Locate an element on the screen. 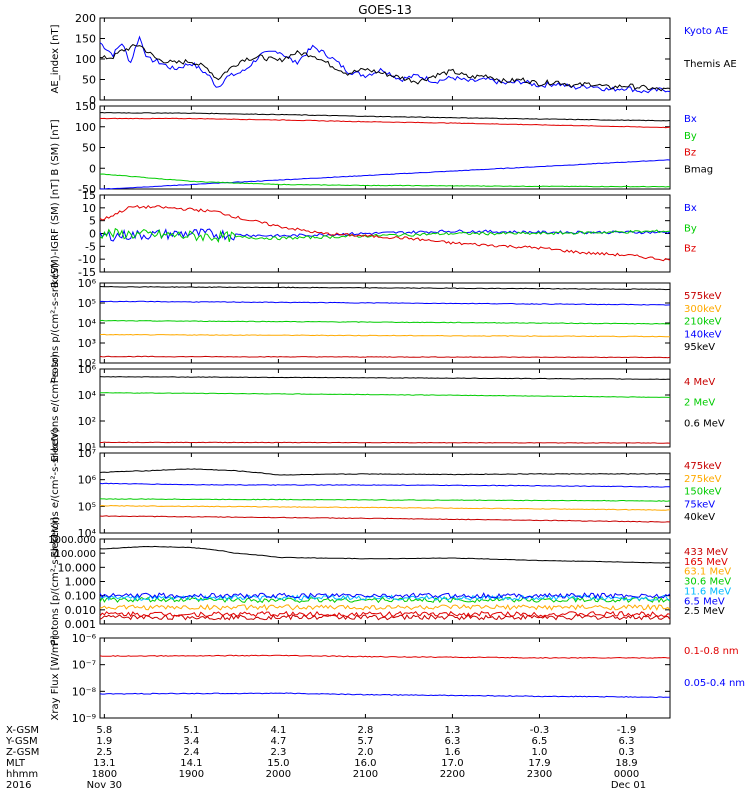 This screenshot has height=804, width=750. series-line-0-05-0-4-nm is located at coordinates (385, 695).